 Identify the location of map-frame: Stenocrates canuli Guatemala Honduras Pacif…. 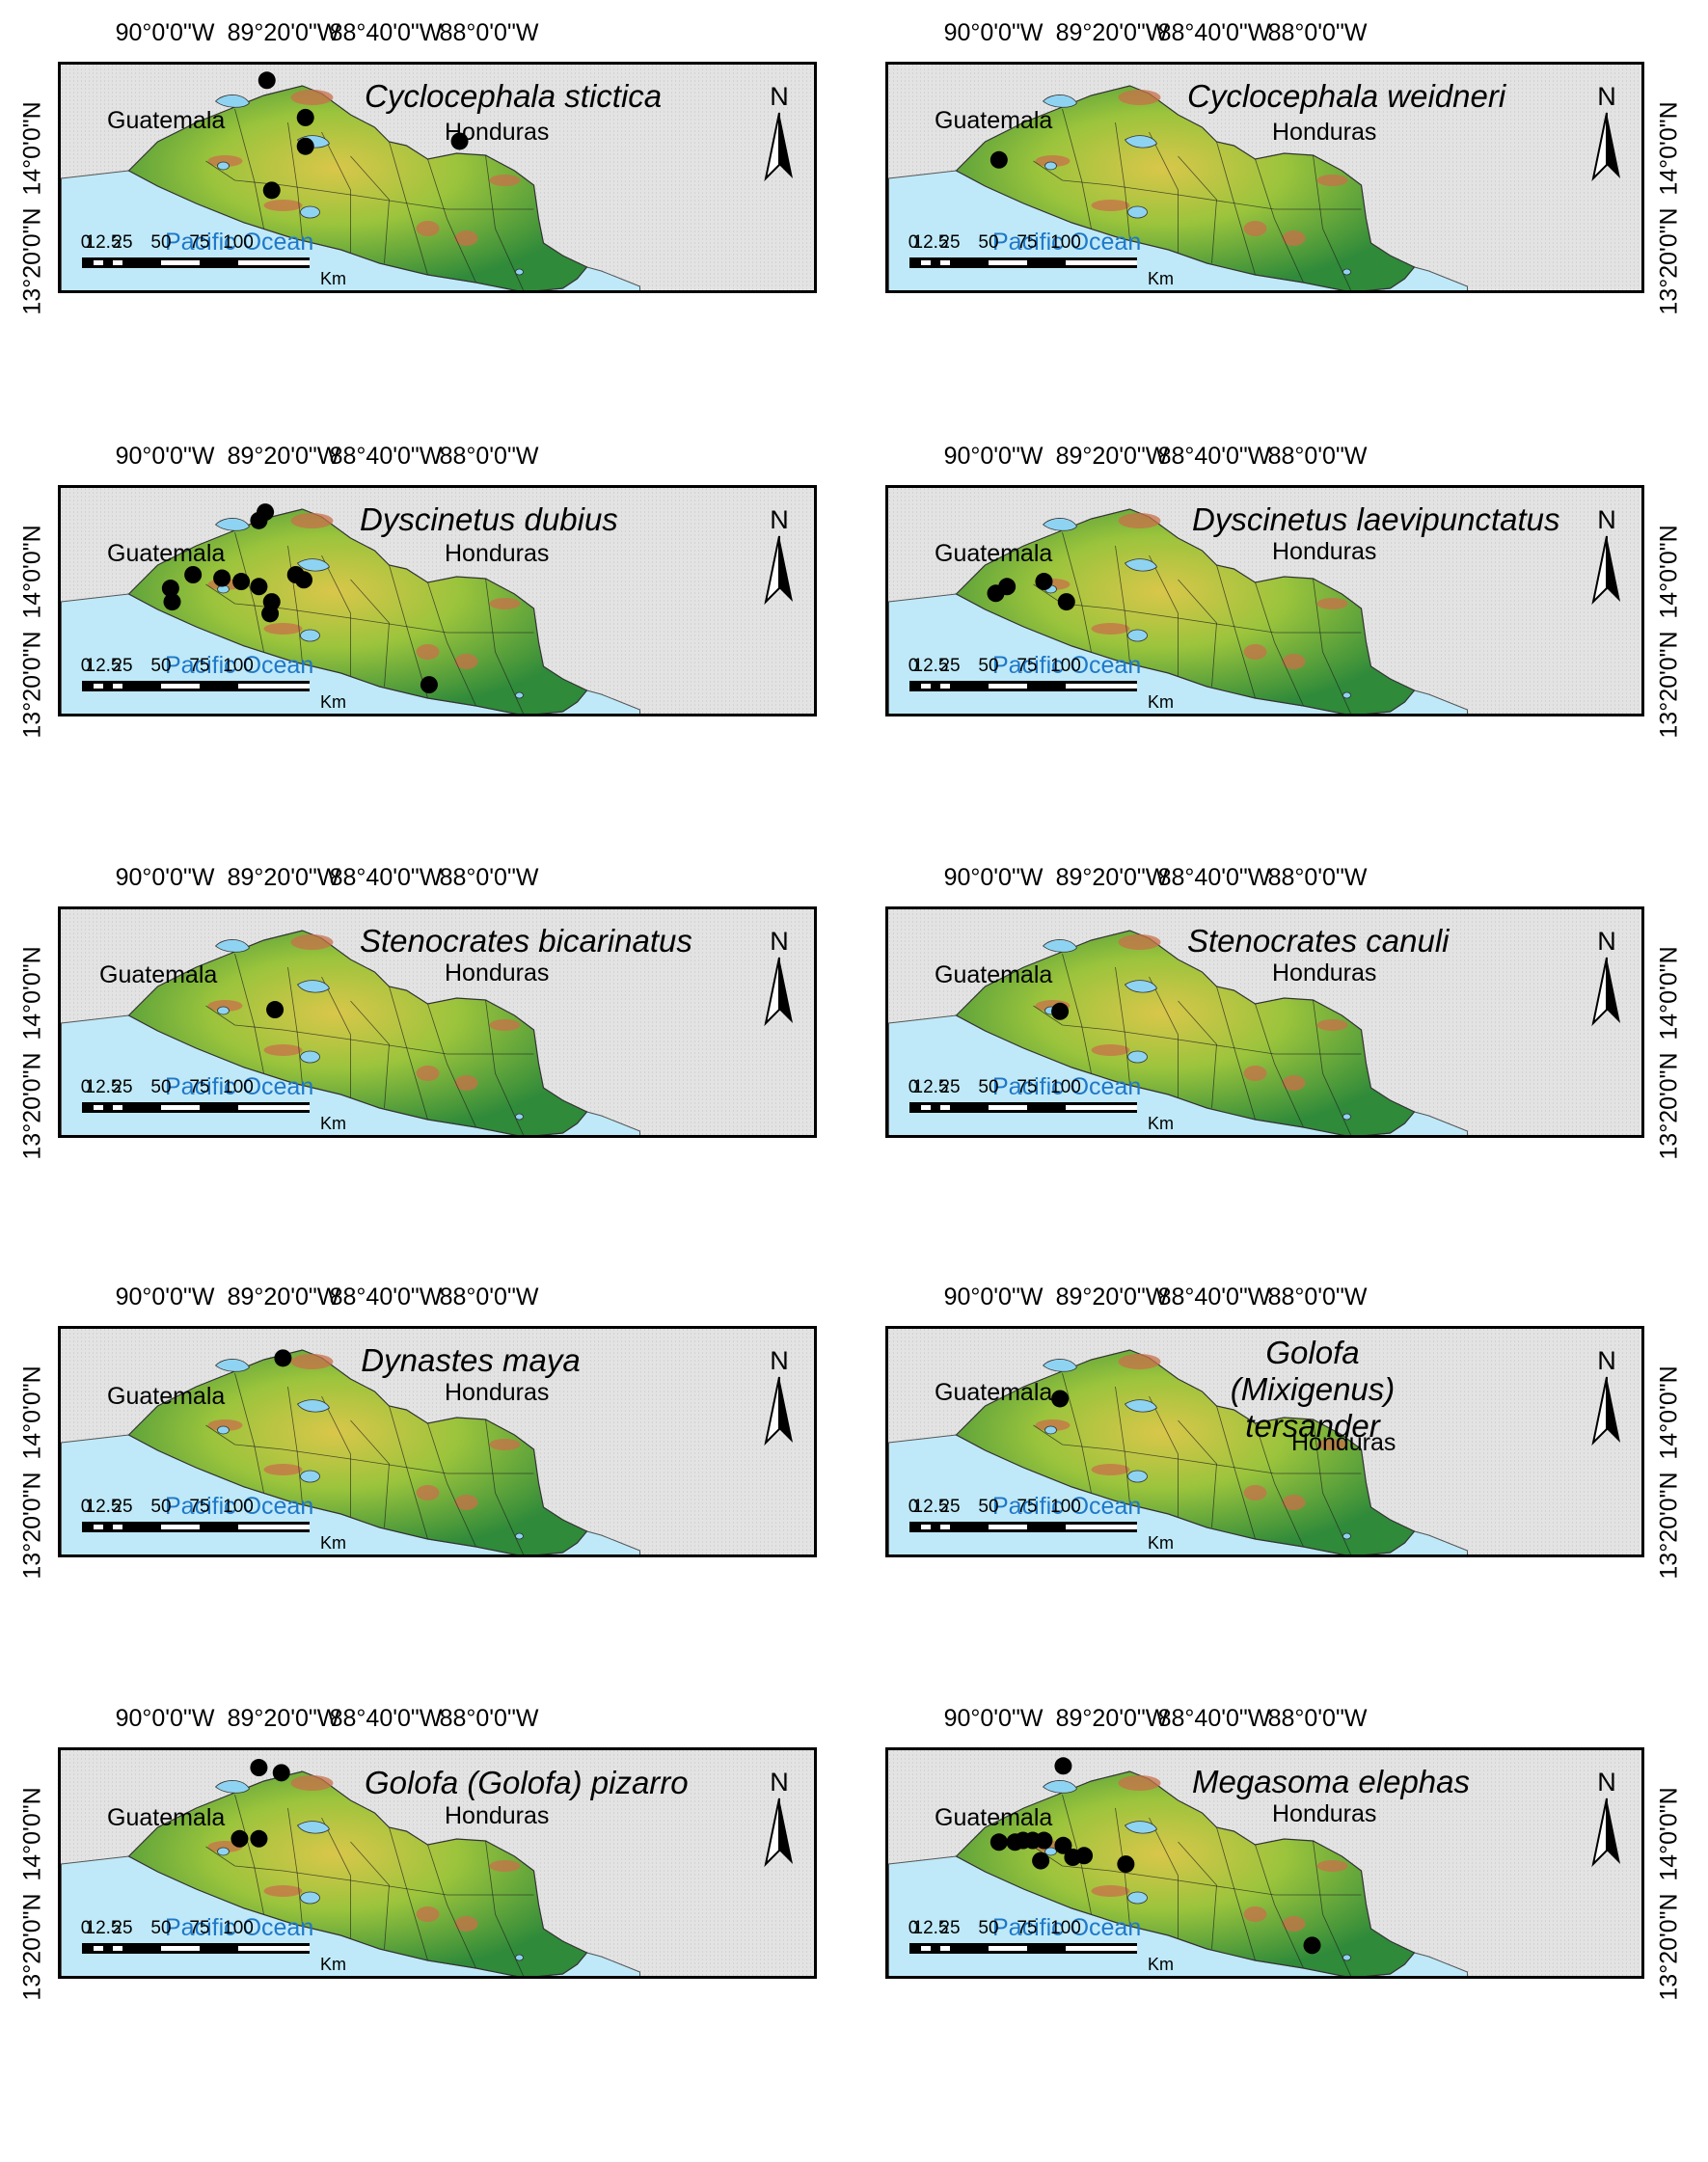
(1264, 1022).